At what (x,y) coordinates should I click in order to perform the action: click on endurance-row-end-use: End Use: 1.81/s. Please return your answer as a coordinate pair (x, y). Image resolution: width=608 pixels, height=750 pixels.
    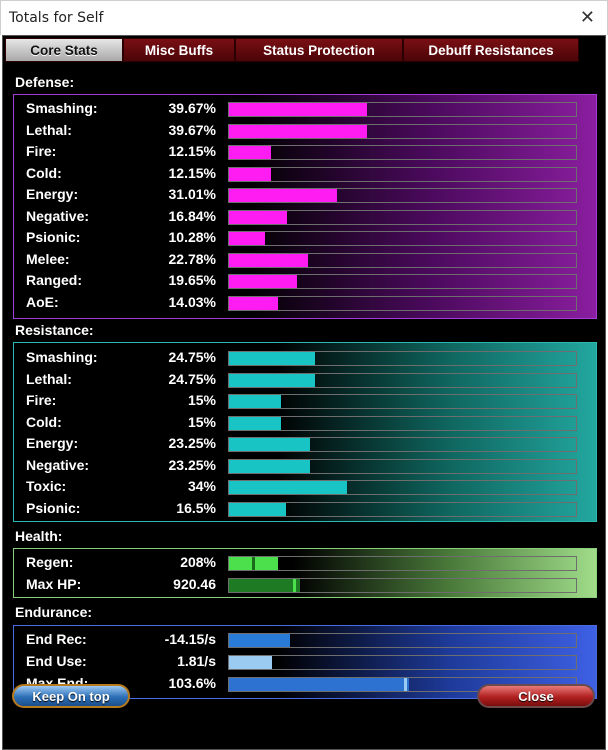
    Looking at the image, I should click on (305, 661).